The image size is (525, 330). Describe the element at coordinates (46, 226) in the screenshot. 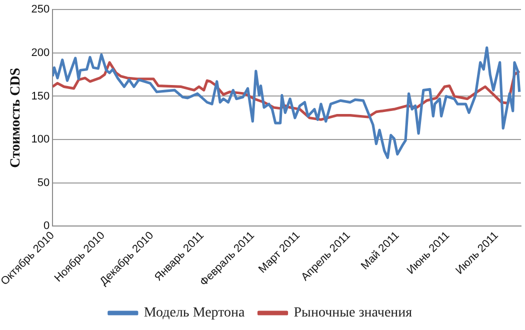

I see `y-tick-label: 0` at that location.